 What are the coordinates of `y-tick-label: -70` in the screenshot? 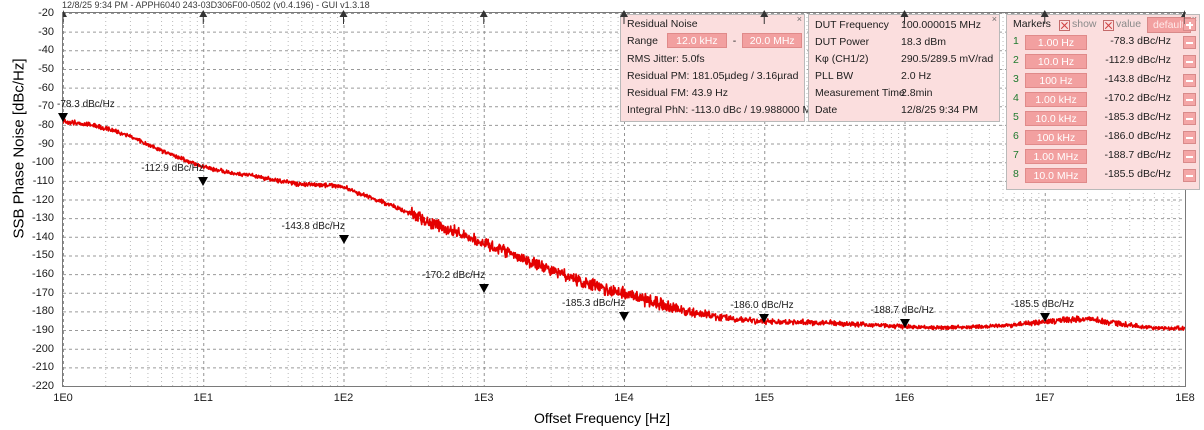 It's located at (46, 106).